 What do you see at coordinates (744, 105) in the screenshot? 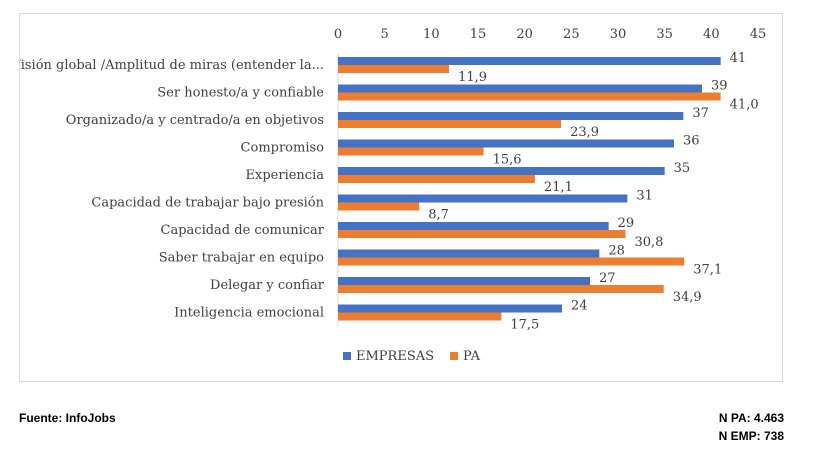
I see `data-label-pa: 41,0` at bounding box center [744, 105].